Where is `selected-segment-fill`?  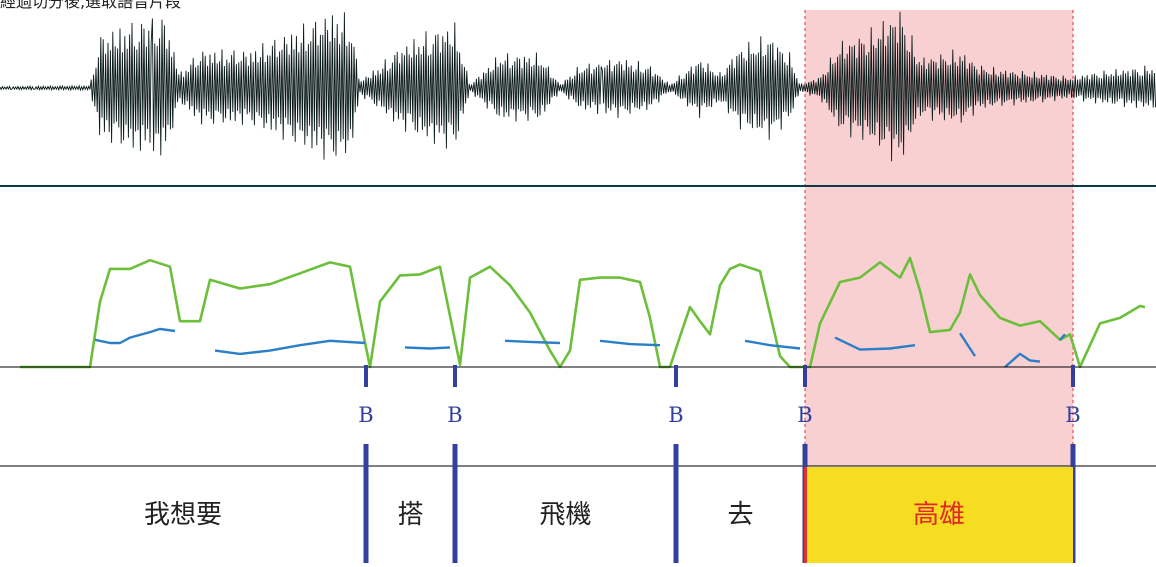 selected-segment-fill is located at coordinates (939, 515).